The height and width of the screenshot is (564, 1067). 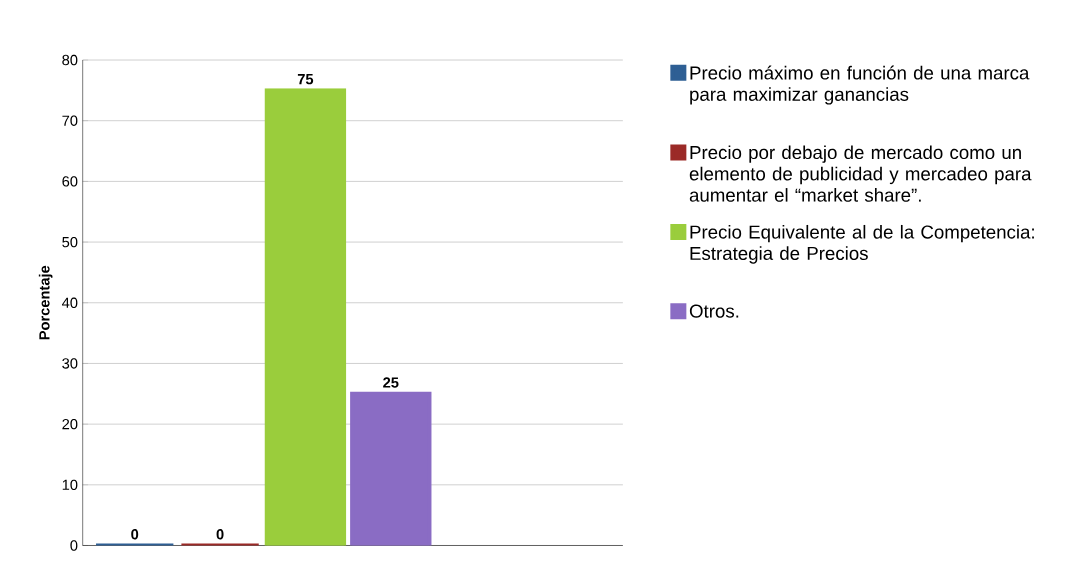 What do you see at coordinates (70, 484) in the screenshot?
I see `y-tick-label: 10` at bounding box center [70, 484].